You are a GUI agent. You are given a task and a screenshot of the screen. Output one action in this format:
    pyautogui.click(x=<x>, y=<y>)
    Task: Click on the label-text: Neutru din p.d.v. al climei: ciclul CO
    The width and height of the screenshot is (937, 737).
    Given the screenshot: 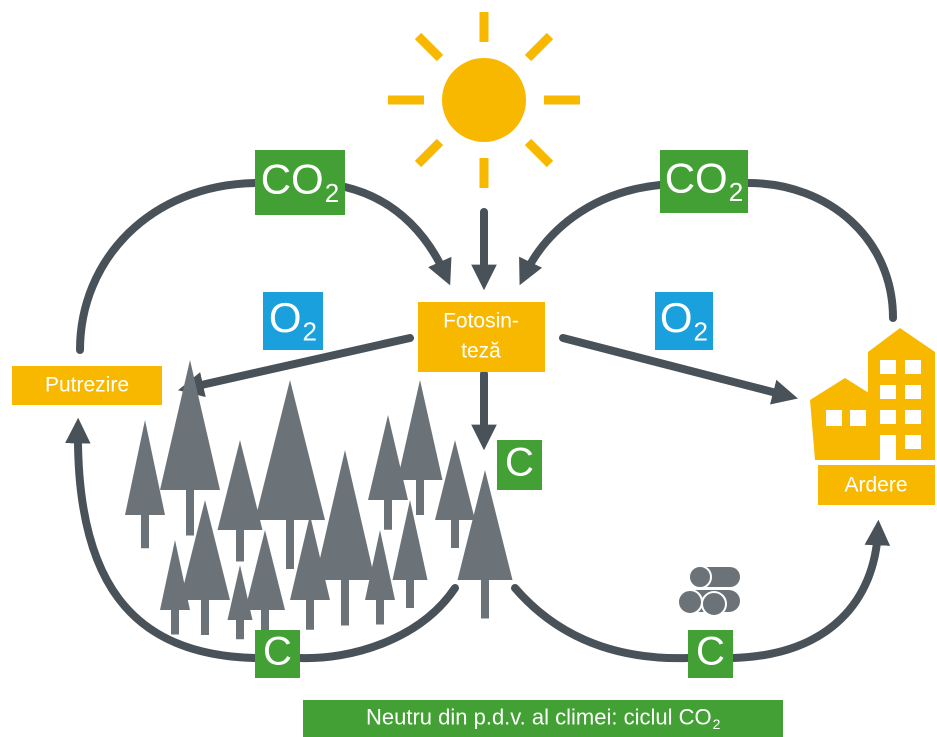 What is the action you would take?
    pyautogui.click(x=539, y=716)
    